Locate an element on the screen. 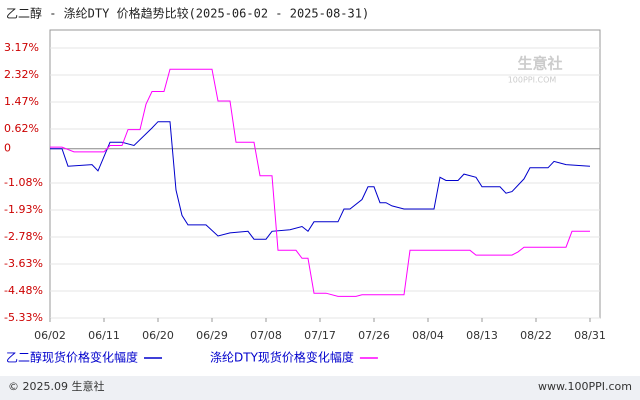  x-tick-label: 06/02 is located at coordinates (50, 335).